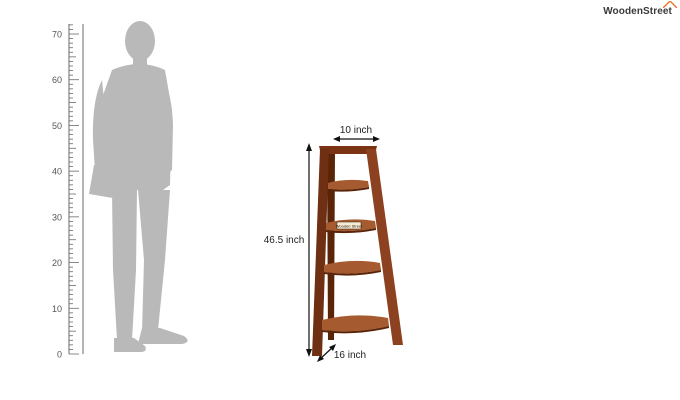  What do you see at coordinates (154, 261) in the screenshot?
I see `silhouette-right-leg` at bounding box center [154, 261].